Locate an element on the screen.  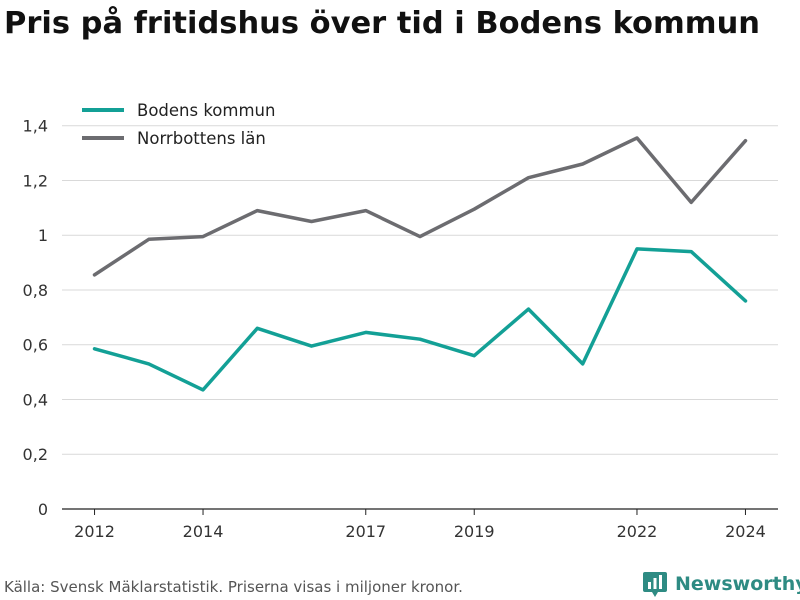
y-axis-ticks: 0 0,2 0,4 0,6 0,8 1 1,2 1,4 is located at coordinates (35, 318).